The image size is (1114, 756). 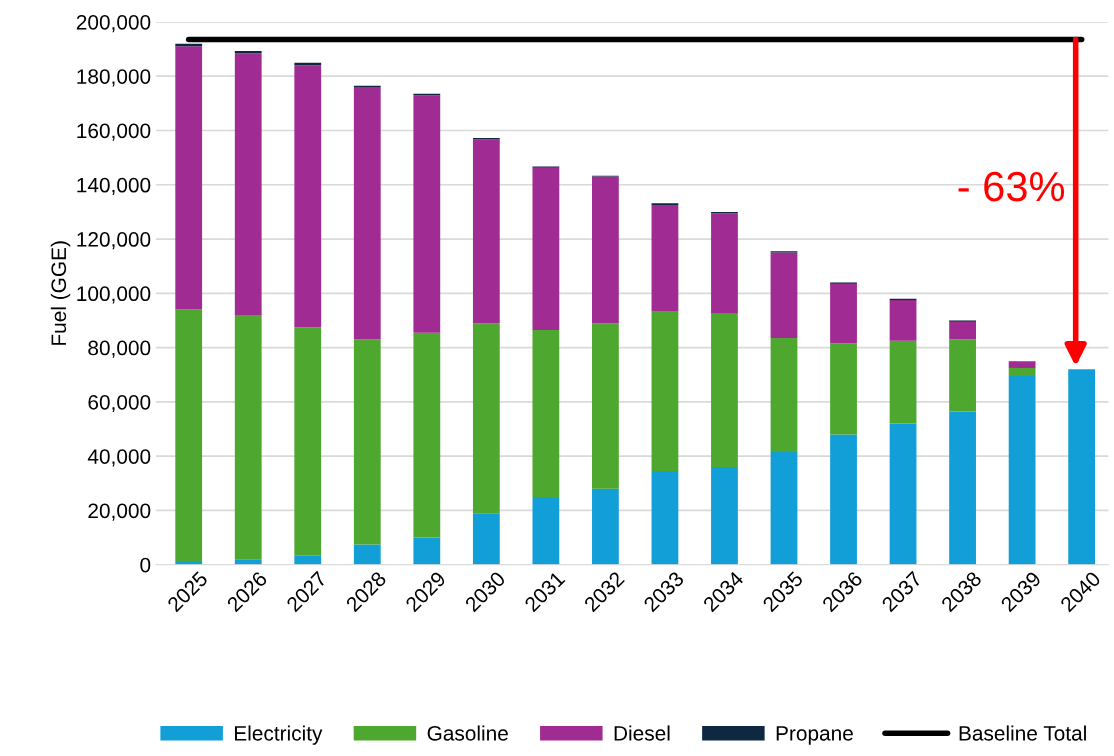 What do you see at coordinates (119, 512) in the screenshot?
I see `y-tick-label: 20,000` at bounding box center [119, 512].